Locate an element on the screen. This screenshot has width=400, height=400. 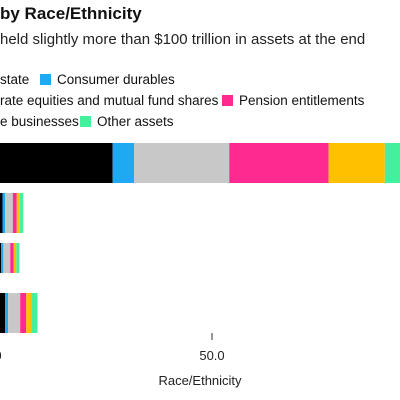
legend-label: state is located at coordinates (15, 79).